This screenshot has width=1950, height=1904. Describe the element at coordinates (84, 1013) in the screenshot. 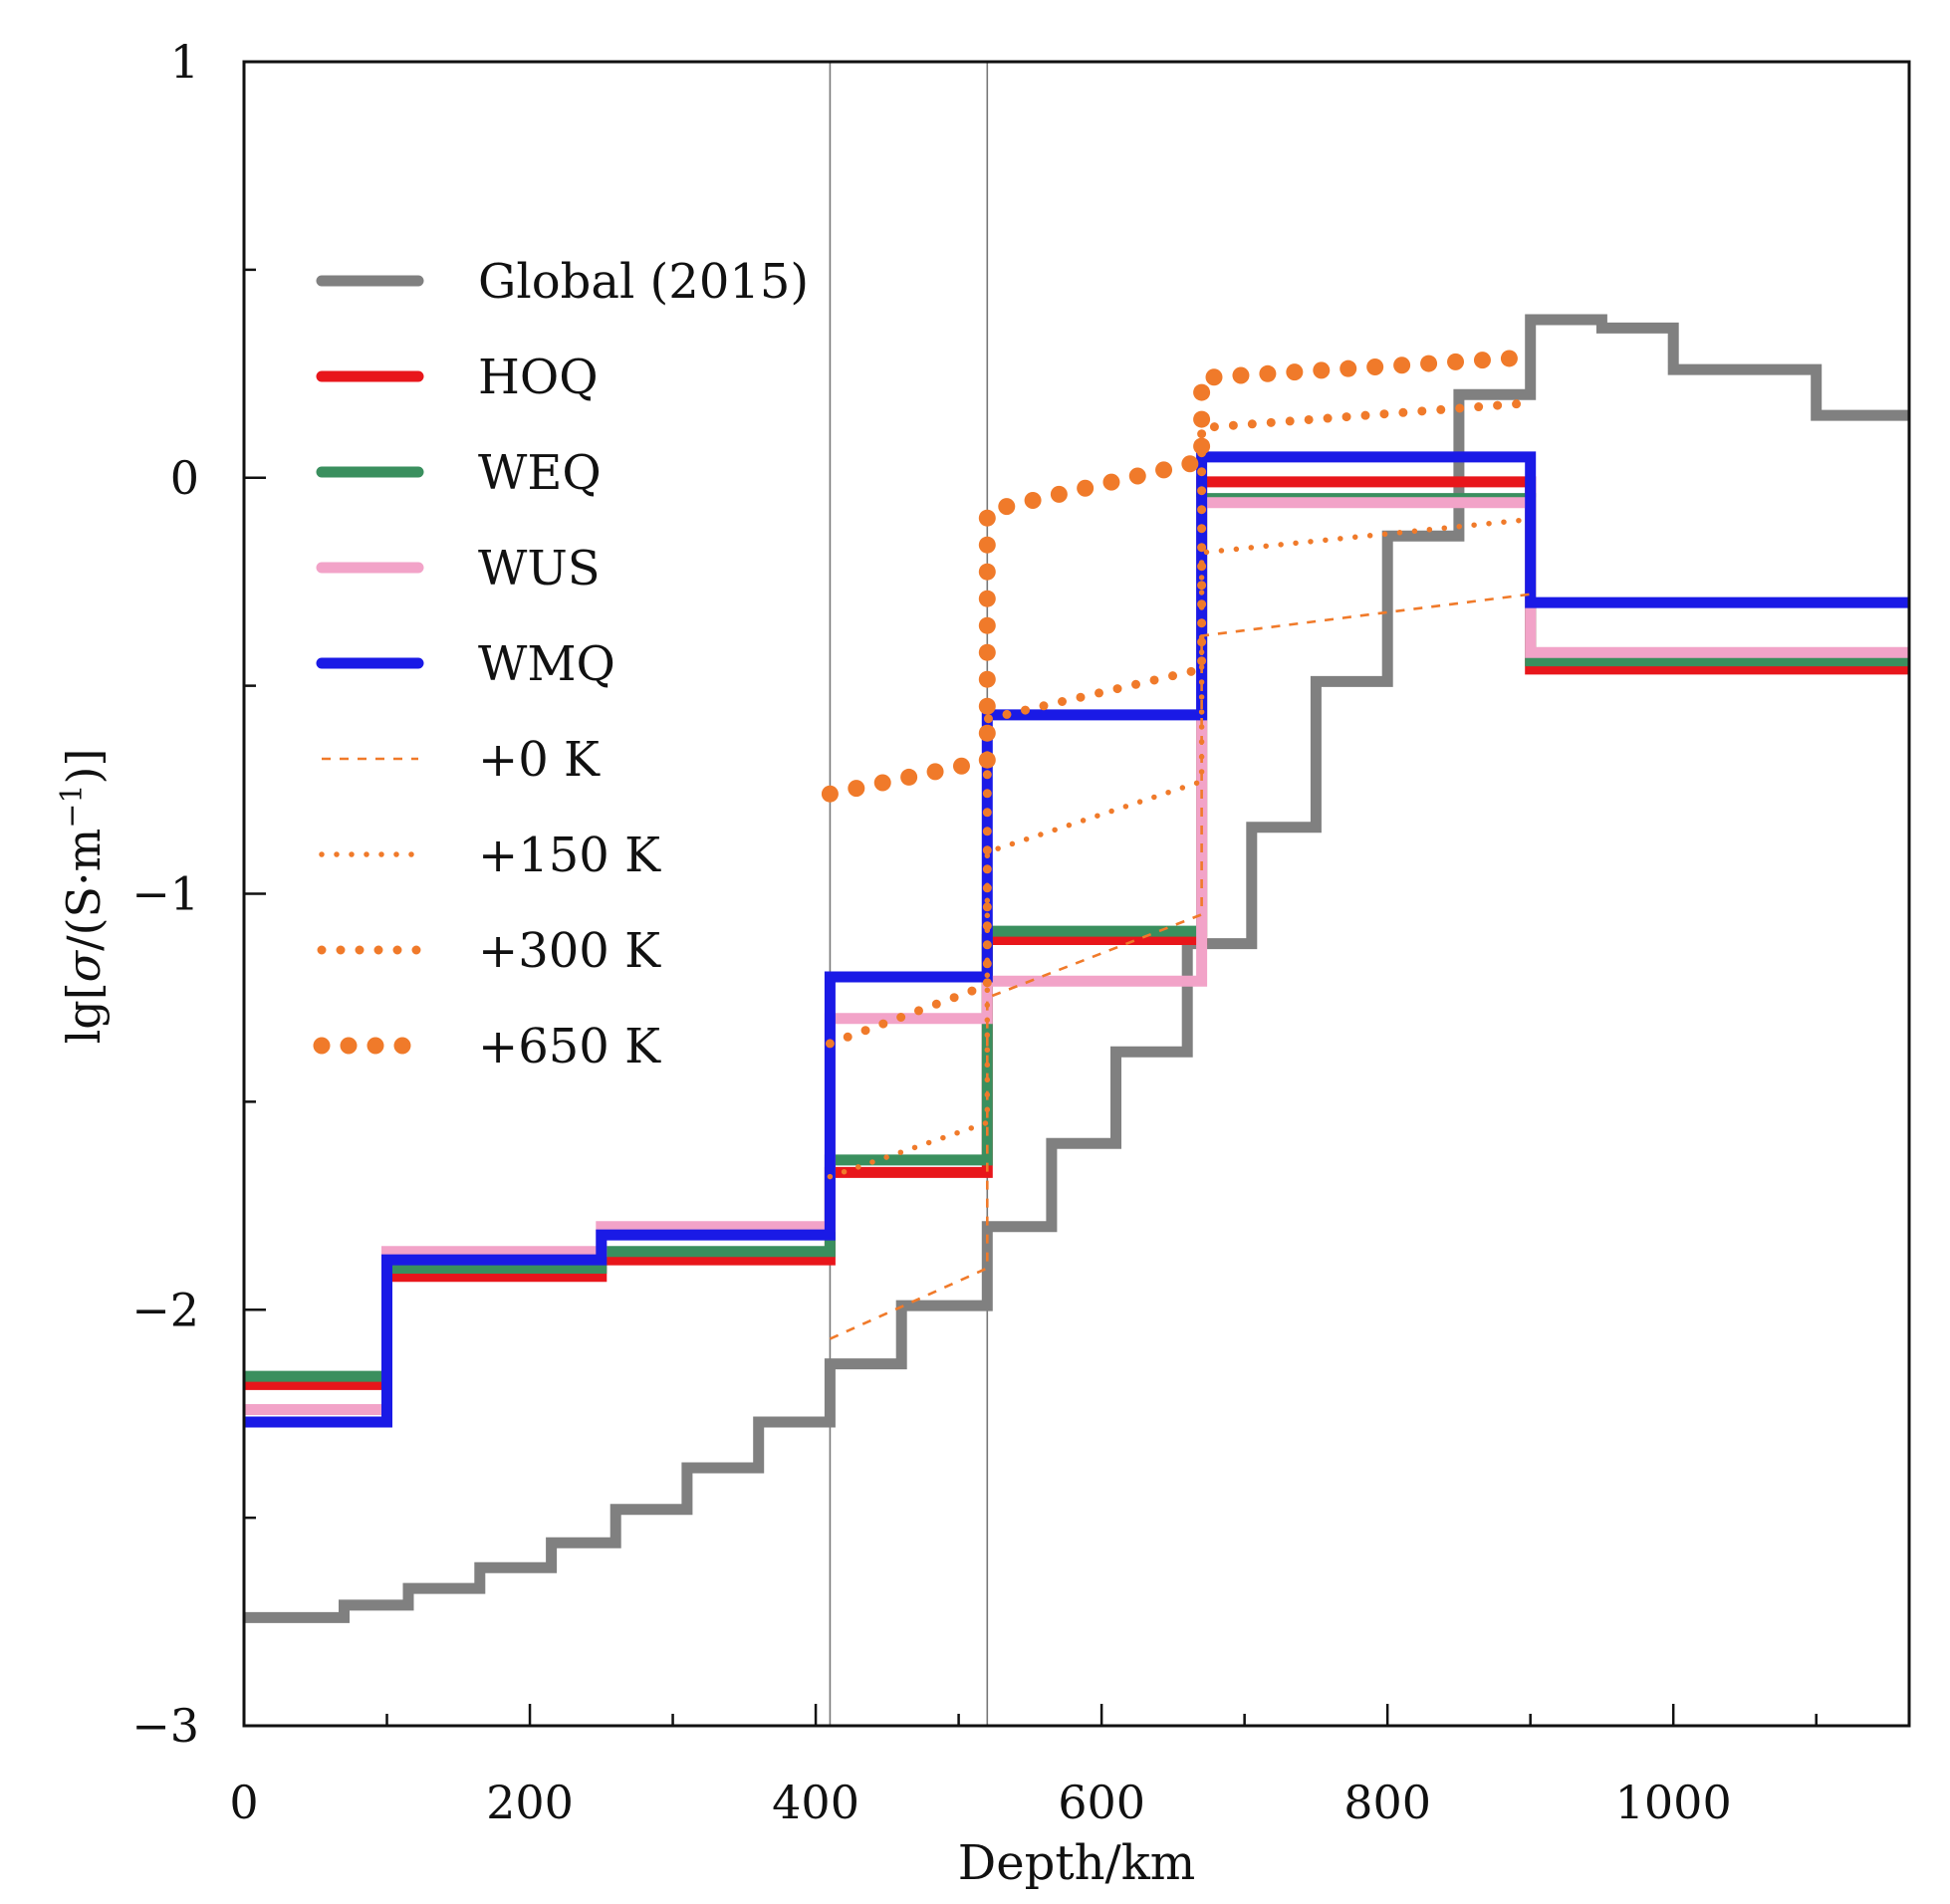

I see `y-axis-label-prefix: lg[` at that location.